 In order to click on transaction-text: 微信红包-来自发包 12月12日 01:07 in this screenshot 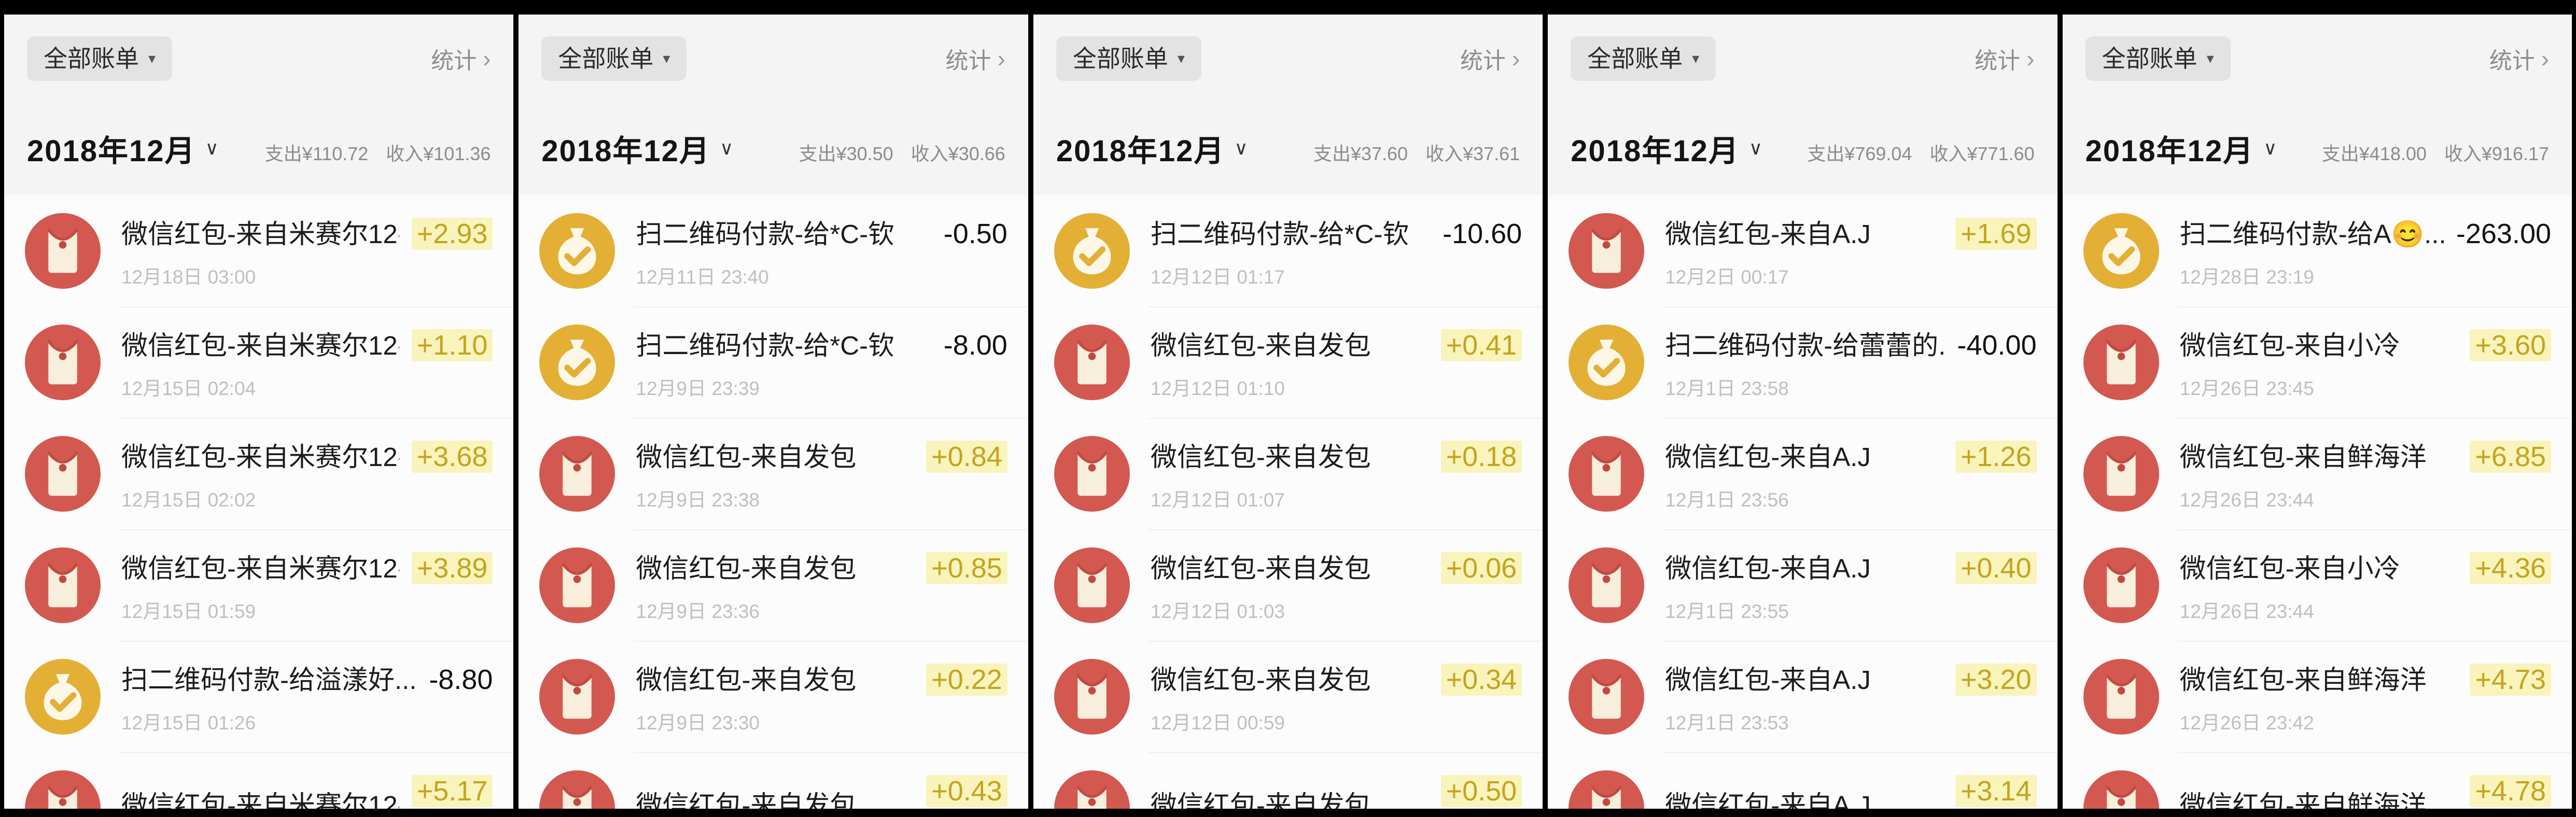, I will do `click(1290, 474)`.